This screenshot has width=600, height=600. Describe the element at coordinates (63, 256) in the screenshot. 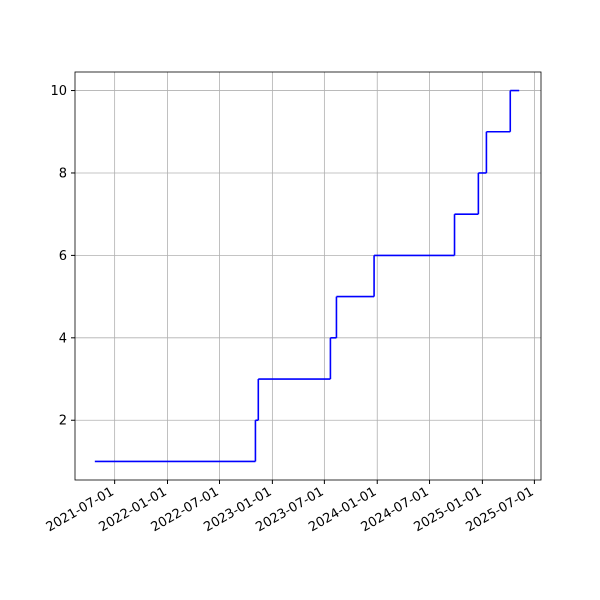

I see `y-tick-label: 6` at that location.